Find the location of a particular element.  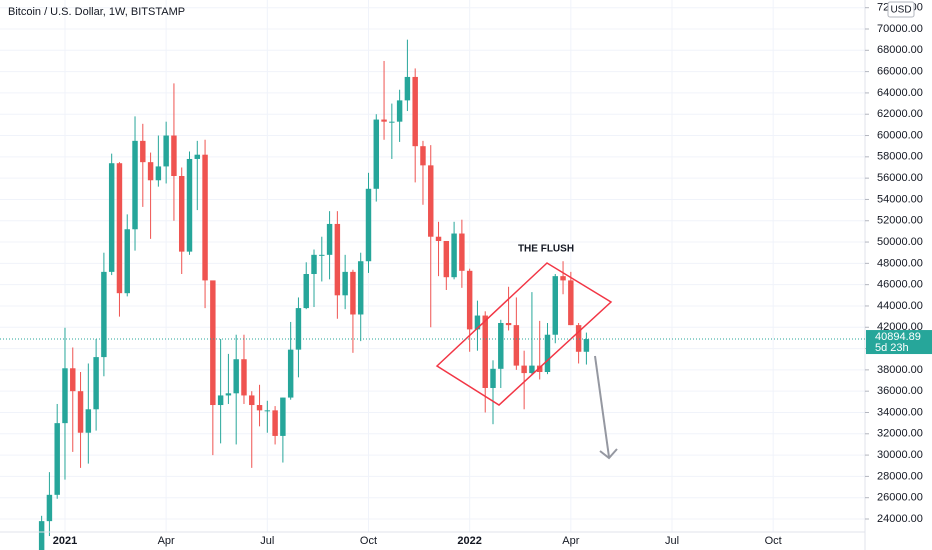

currency-label: USD is located at coordinates (900, 10).